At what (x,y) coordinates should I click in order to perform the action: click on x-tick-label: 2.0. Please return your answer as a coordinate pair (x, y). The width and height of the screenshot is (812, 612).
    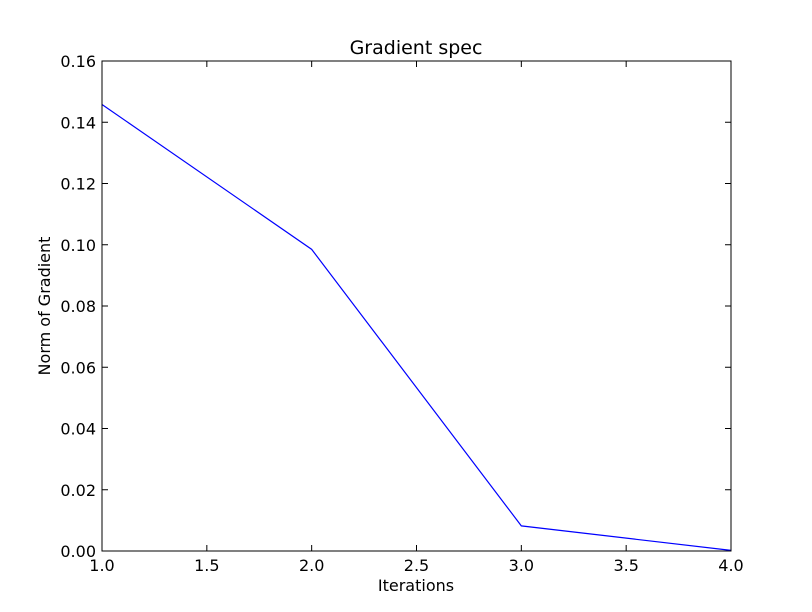
    Looking at the image, I should click on (311, 565).